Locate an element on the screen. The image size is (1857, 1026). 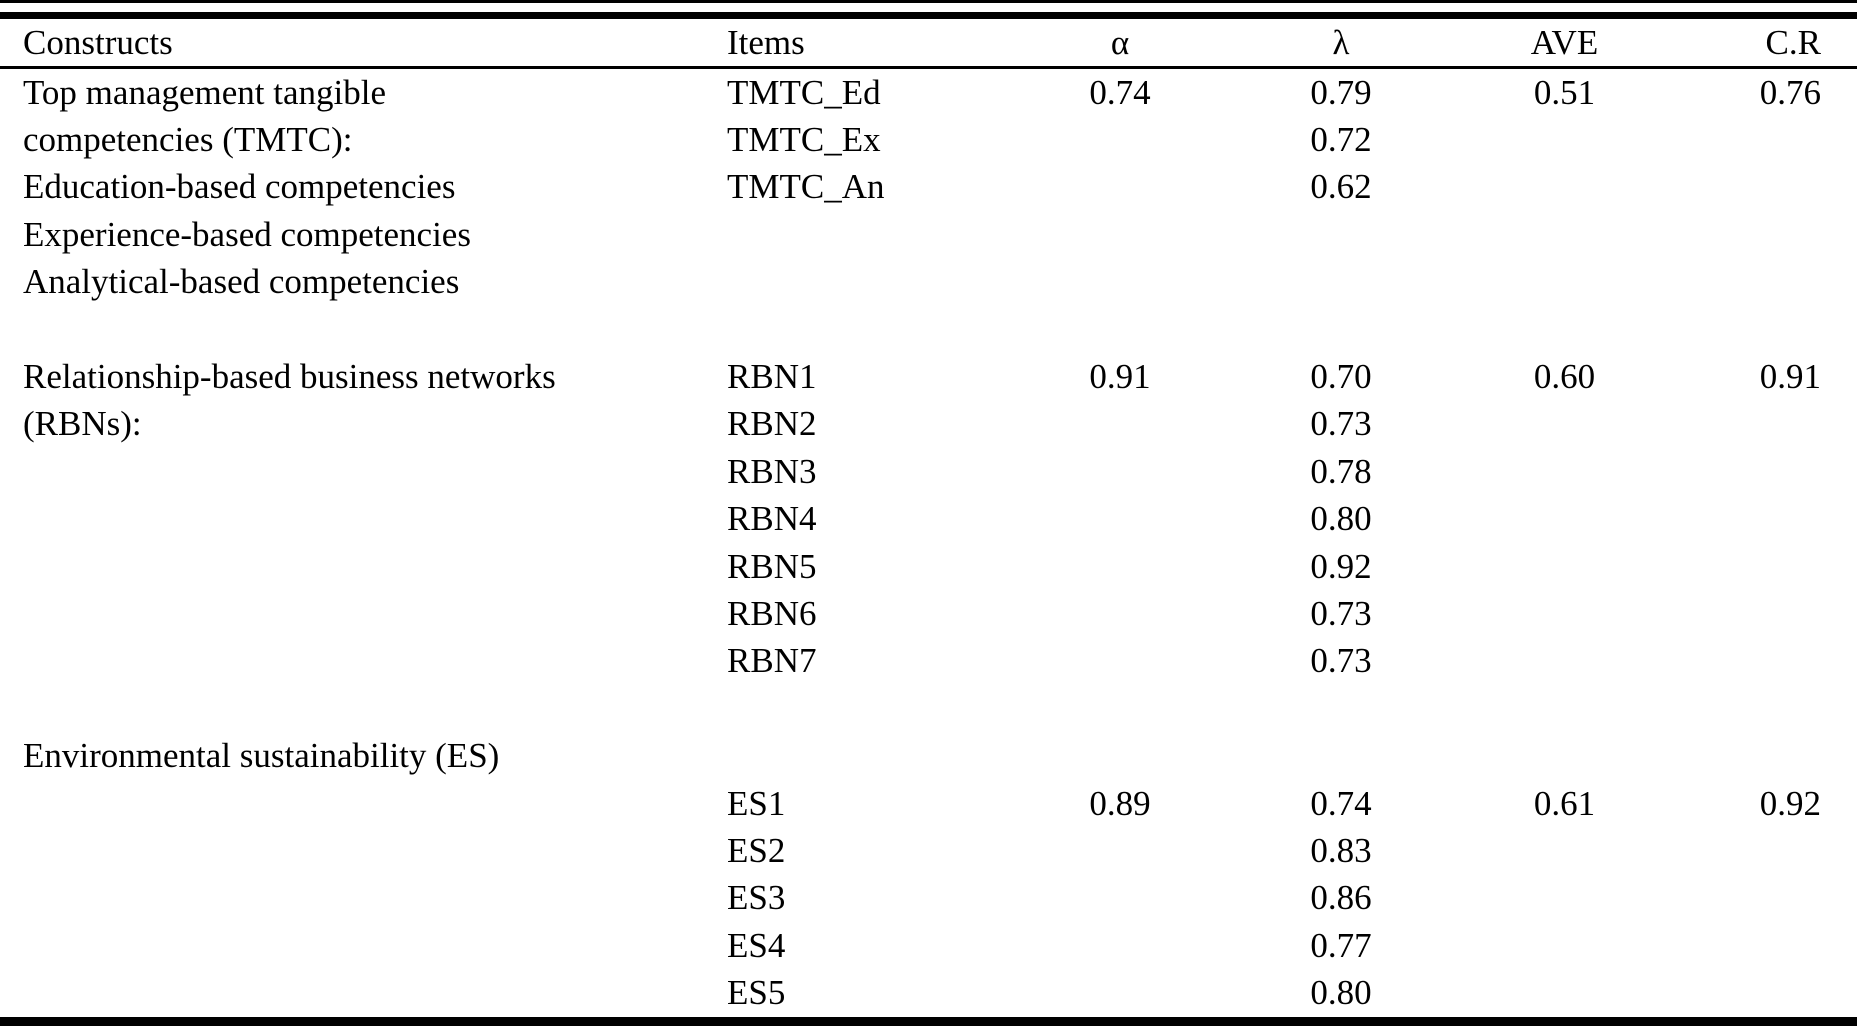
items-cell: ES2 is located at coordinates (756, 850).